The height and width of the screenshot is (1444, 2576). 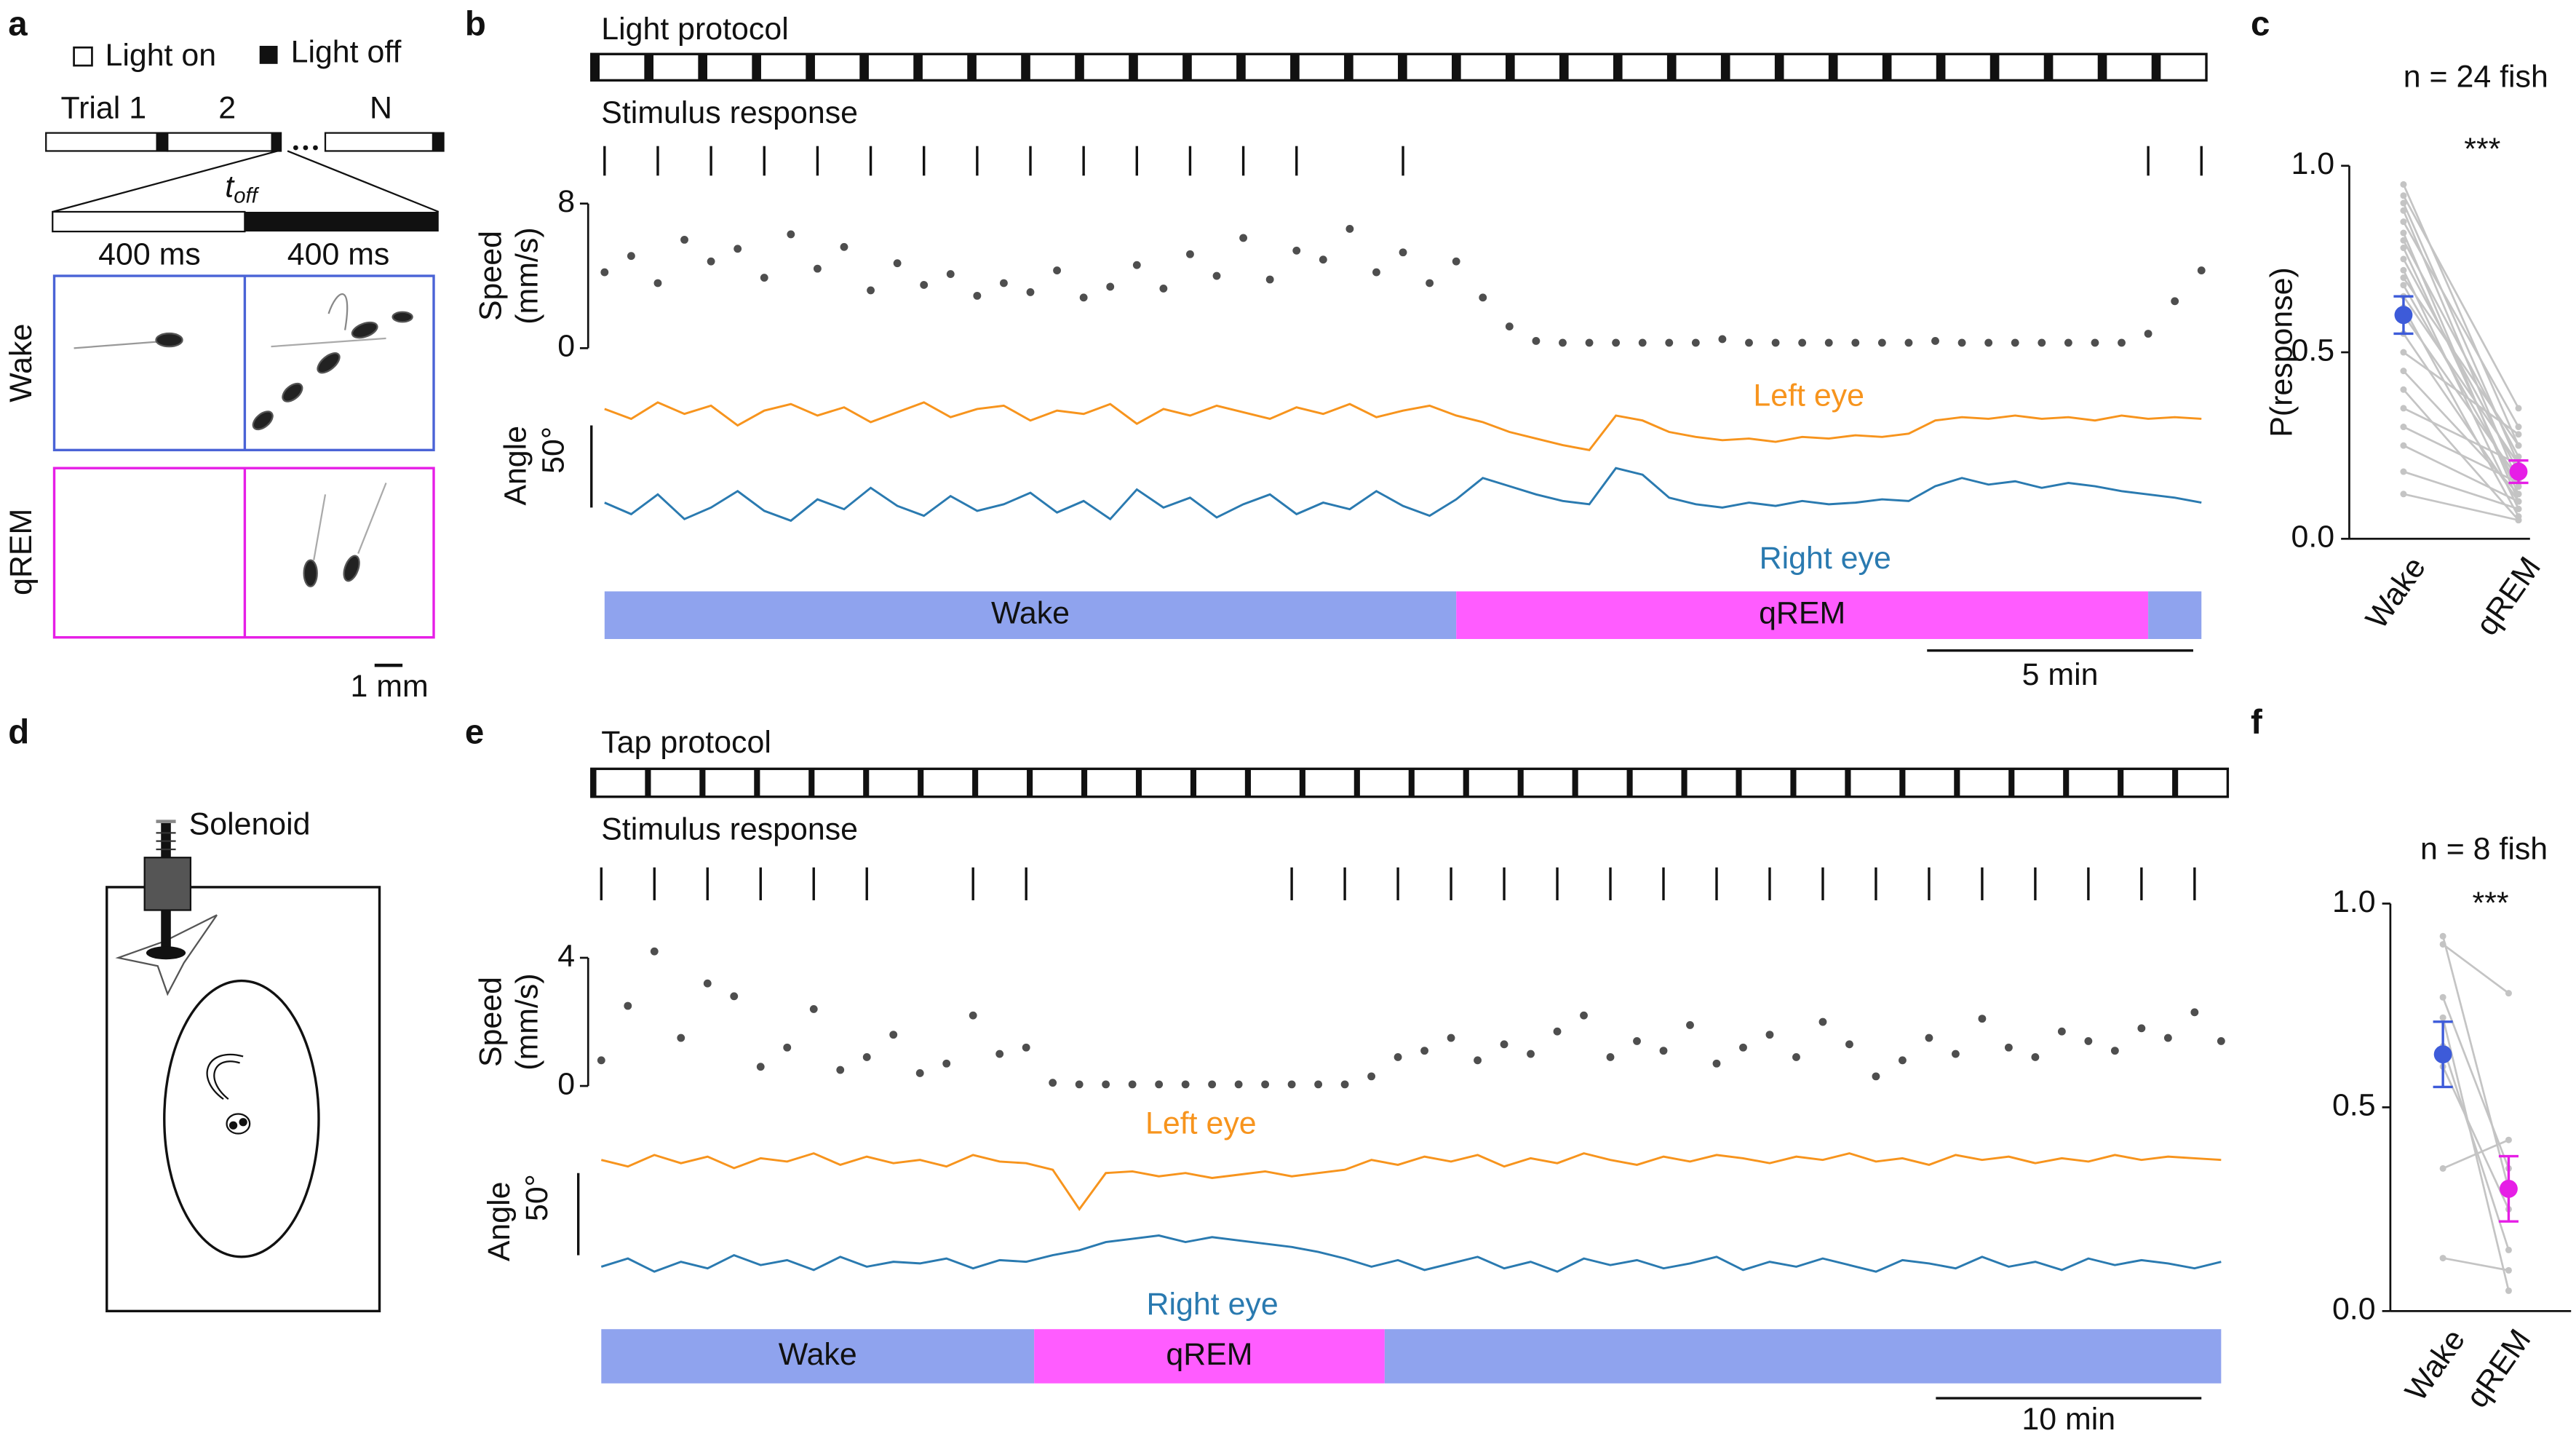 I want to click on fish-drawings, so click(x=243, y=440).